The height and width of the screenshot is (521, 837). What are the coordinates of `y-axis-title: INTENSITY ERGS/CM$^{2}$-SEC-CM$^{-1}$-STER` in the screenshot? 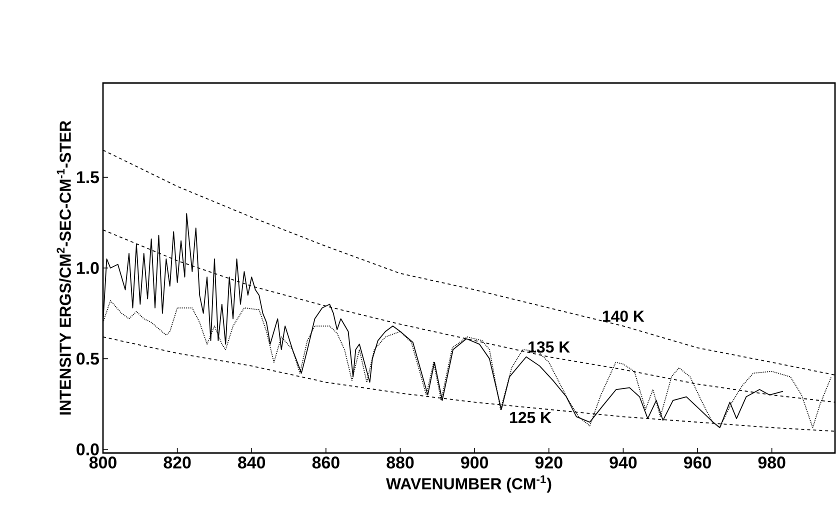 It's located at (64, 267).